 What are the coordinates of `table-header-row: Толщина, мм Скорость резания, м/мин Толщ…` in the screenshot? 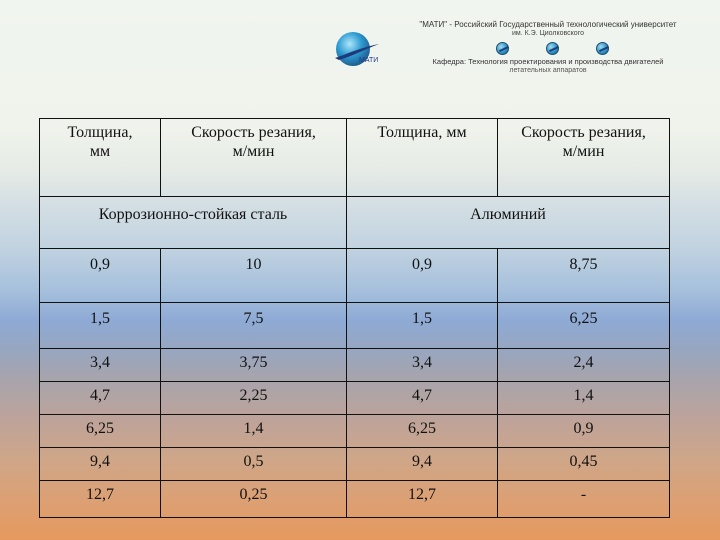 It's located at (354, 157).